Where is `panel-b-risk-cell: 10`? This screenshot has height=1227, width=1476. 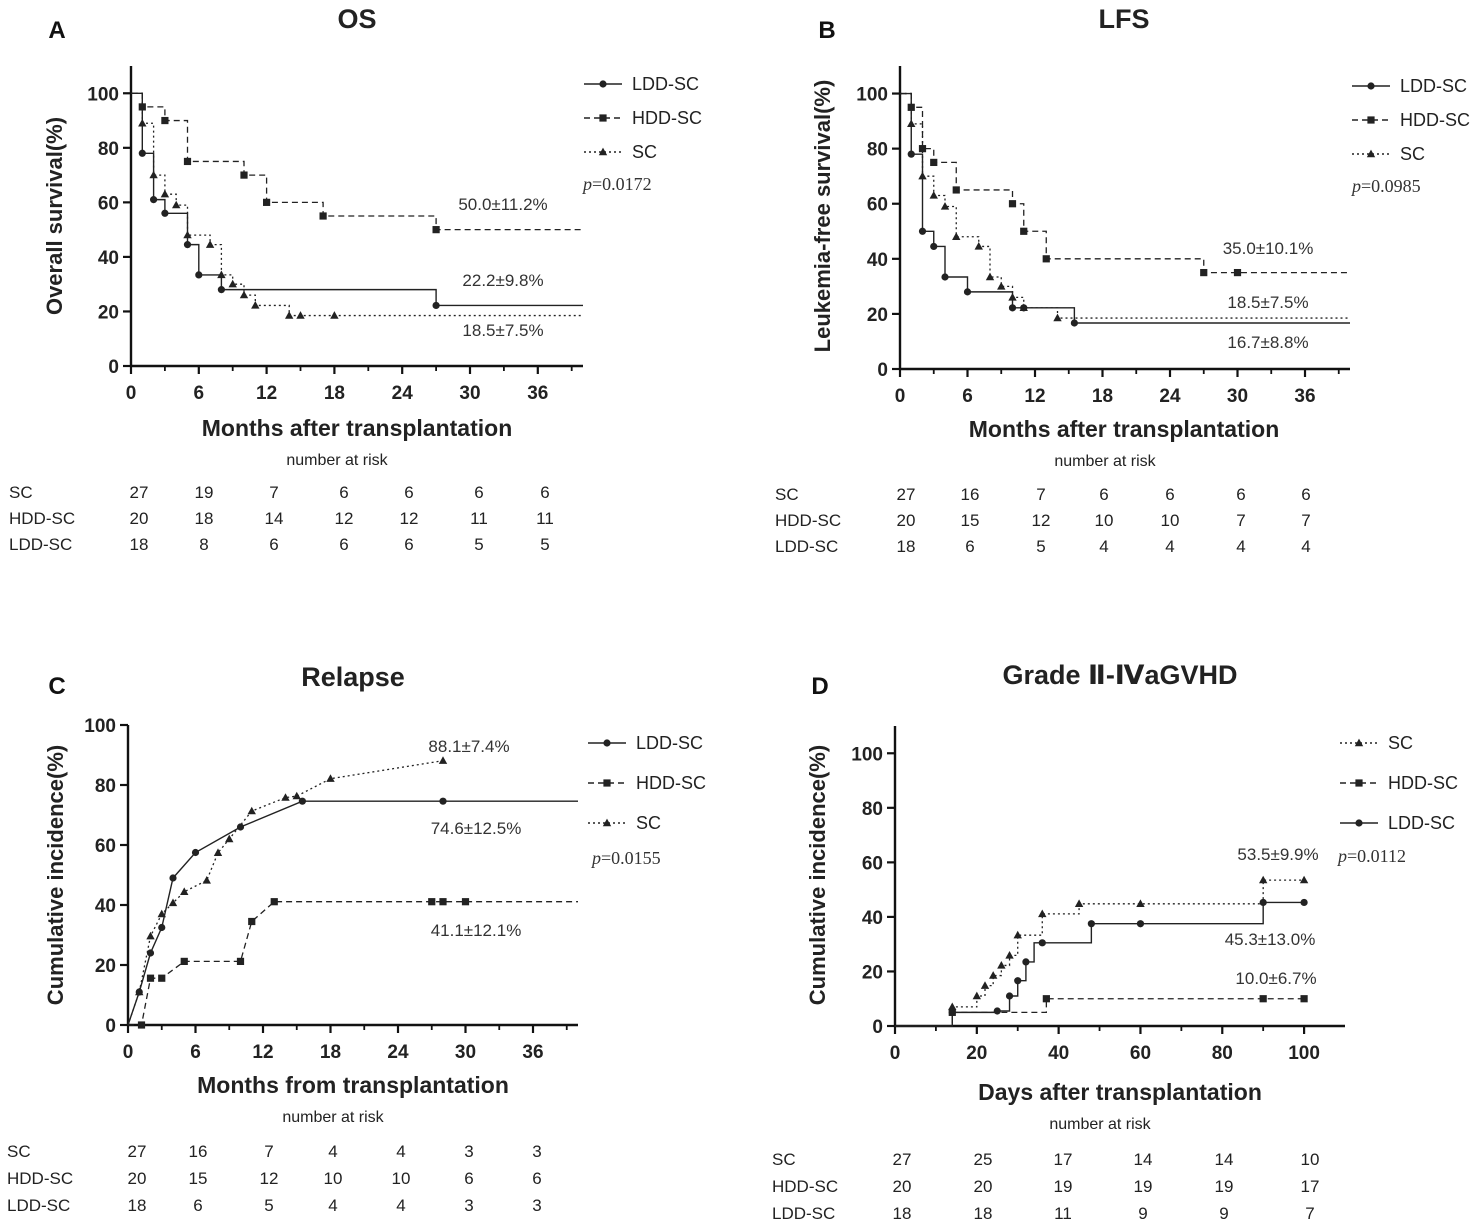
panel-b-risk-cell: 10 is located at coordinates (1170, 520).